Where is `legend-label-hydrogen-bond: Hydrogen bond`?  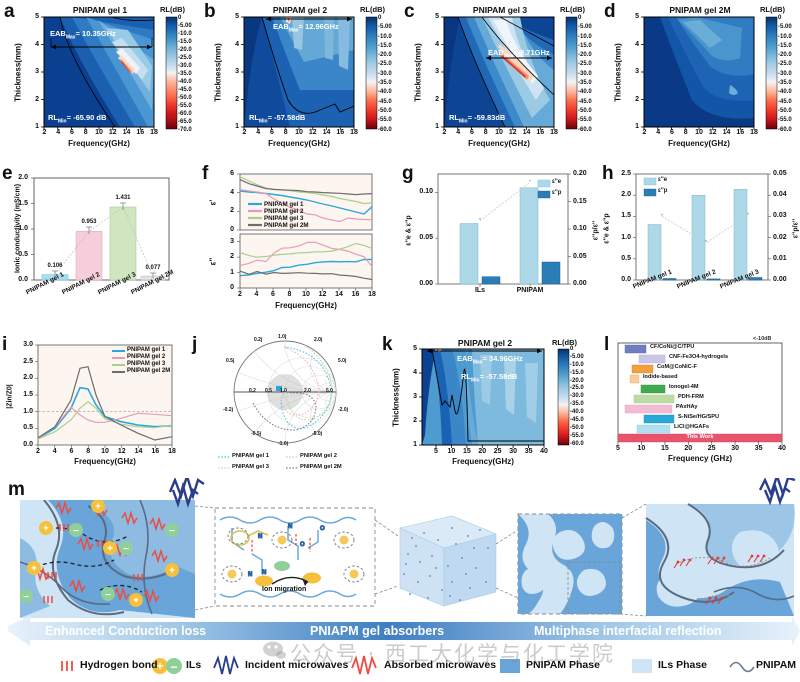
legend-label-hydrogen-bond: Hydrogen bond is located at coordinates (119, 665).